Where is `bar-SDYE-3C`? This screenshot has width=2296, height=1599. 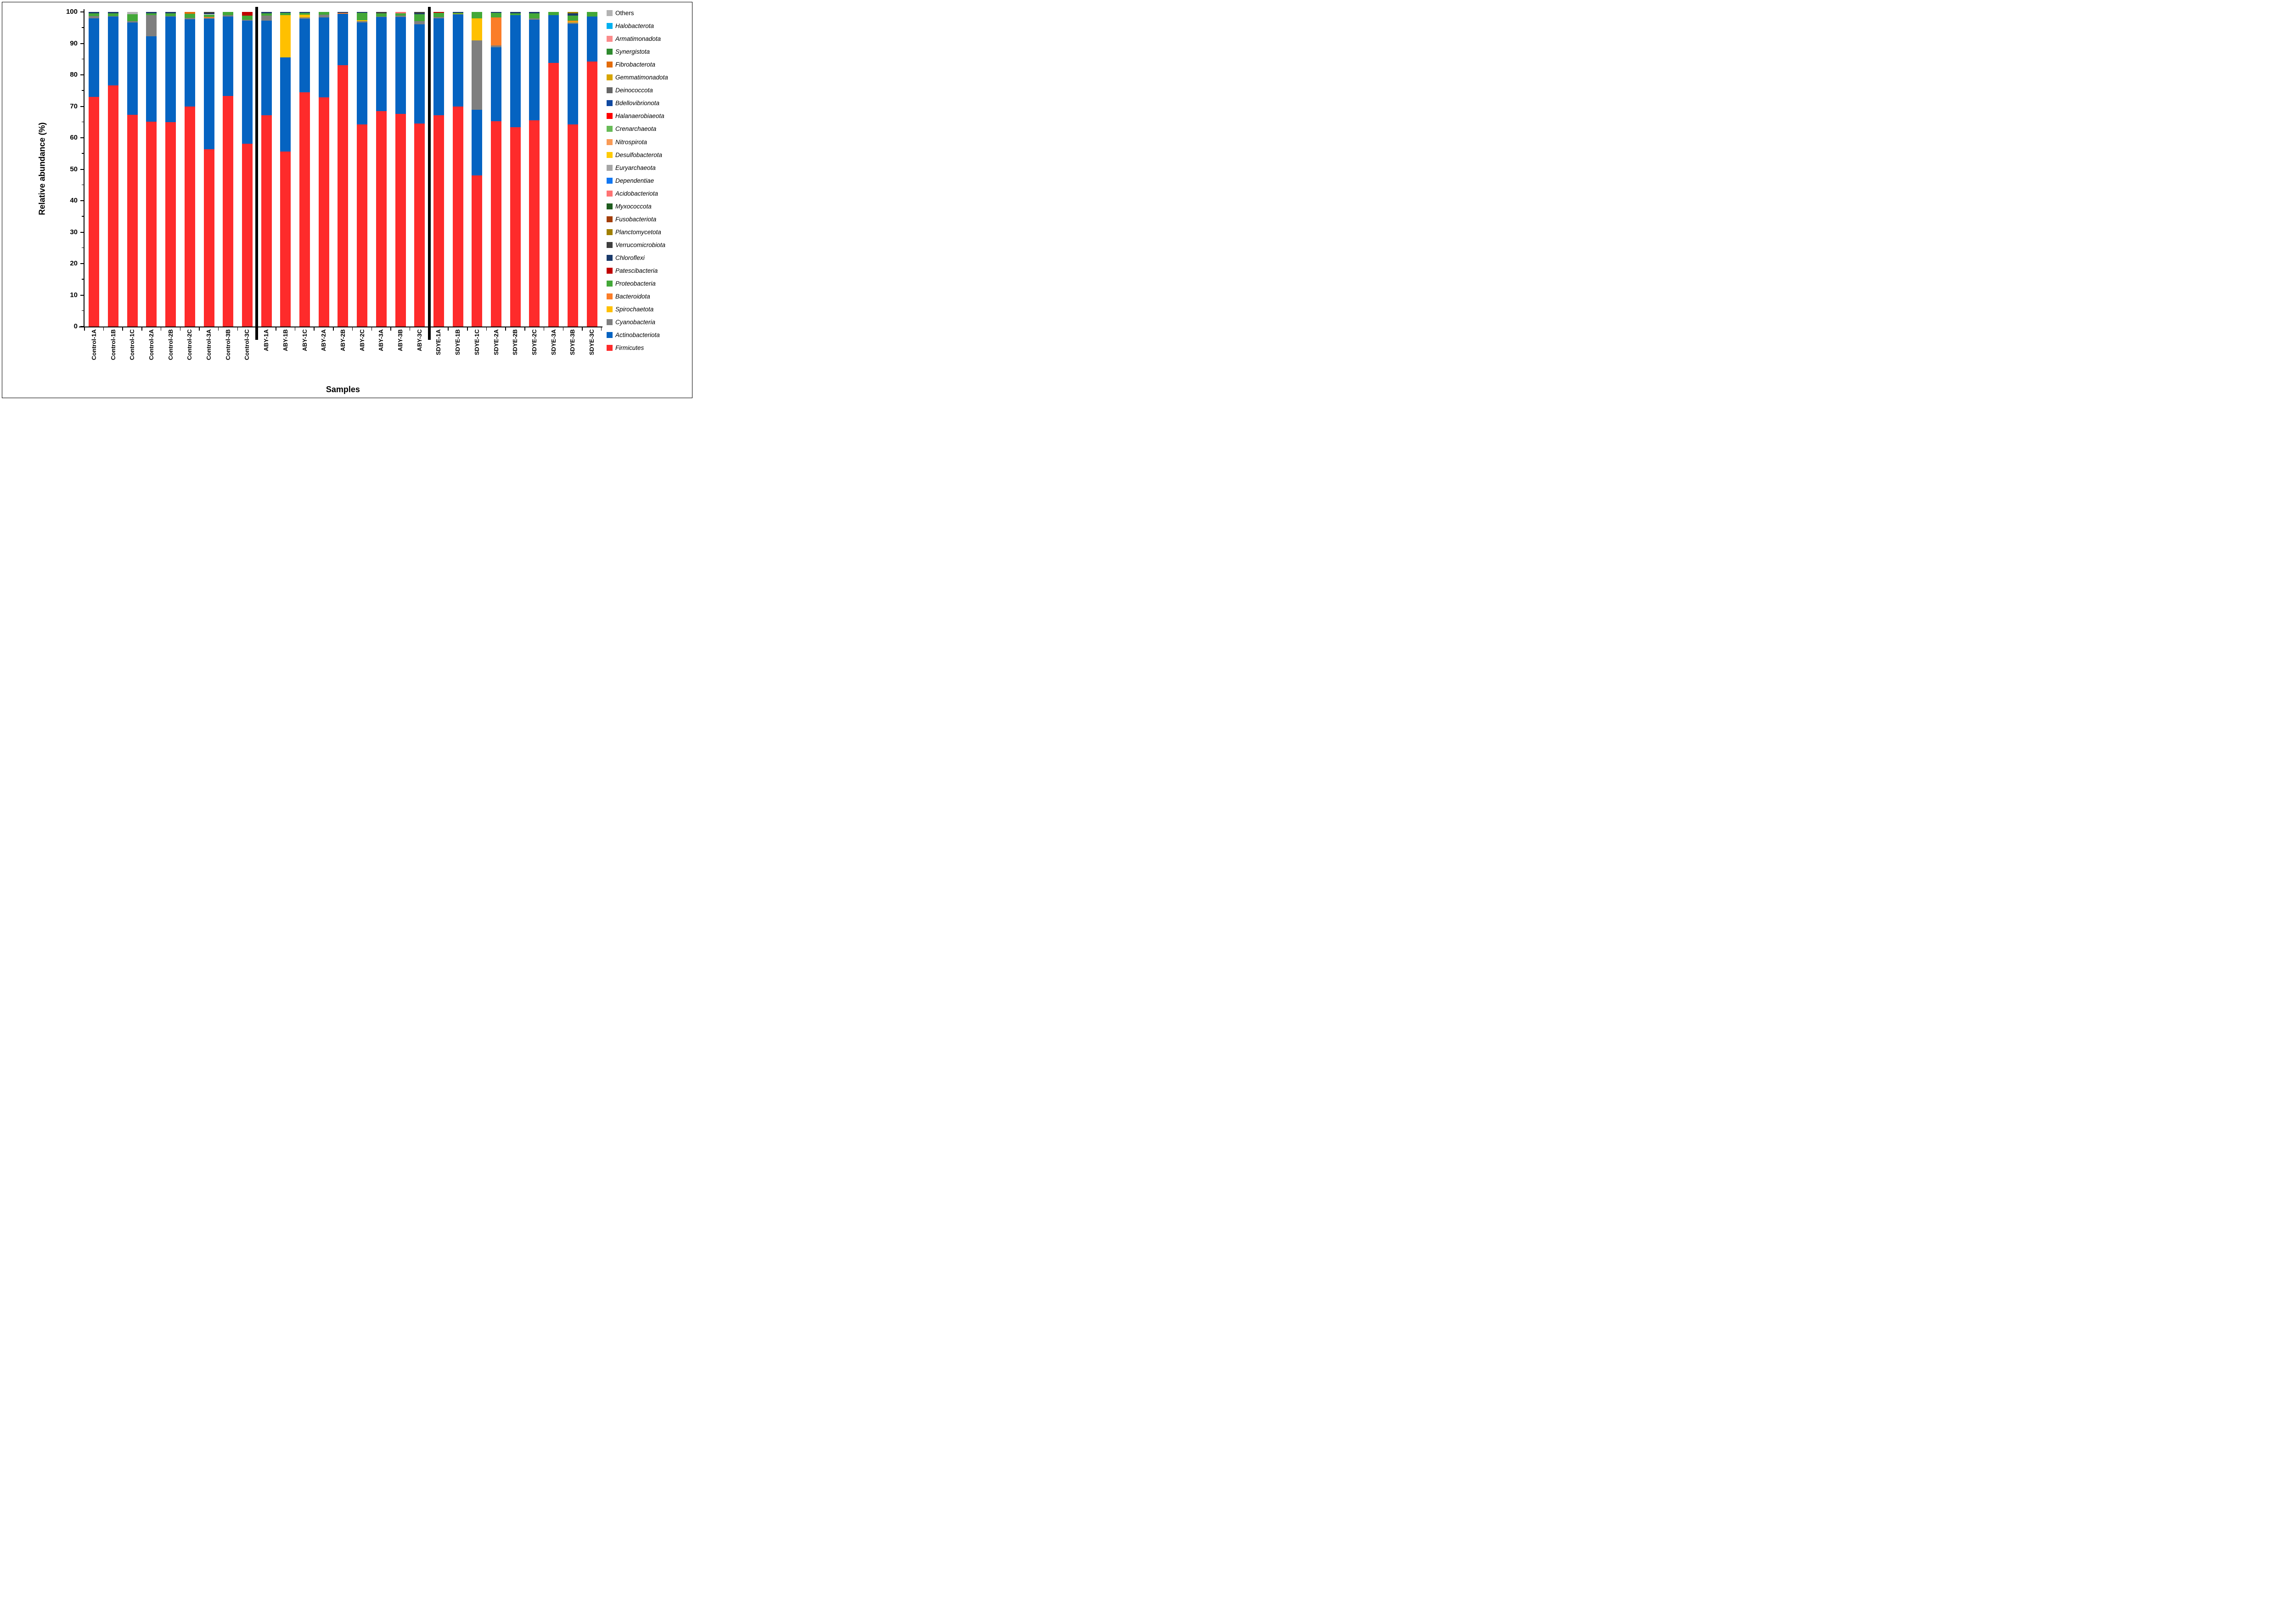 bar-SDYE-3C is located at coordinates (591, 169).